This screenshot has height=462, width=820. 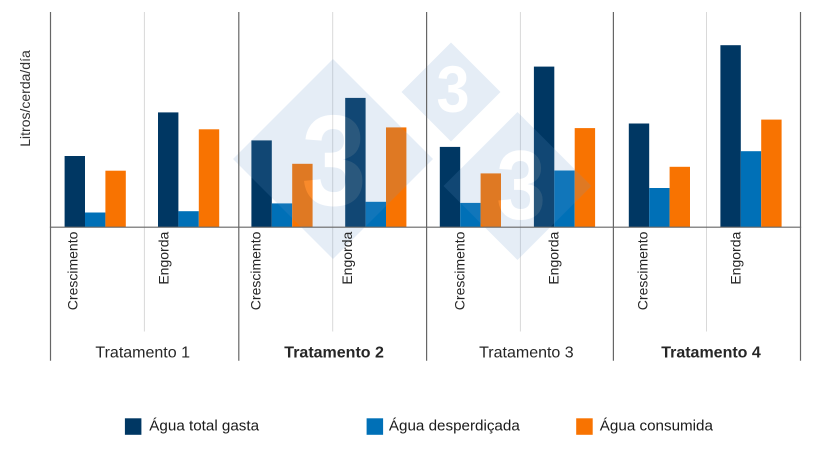 I want to click on svg-text: Água total gasta, so click(x=204, y=426).